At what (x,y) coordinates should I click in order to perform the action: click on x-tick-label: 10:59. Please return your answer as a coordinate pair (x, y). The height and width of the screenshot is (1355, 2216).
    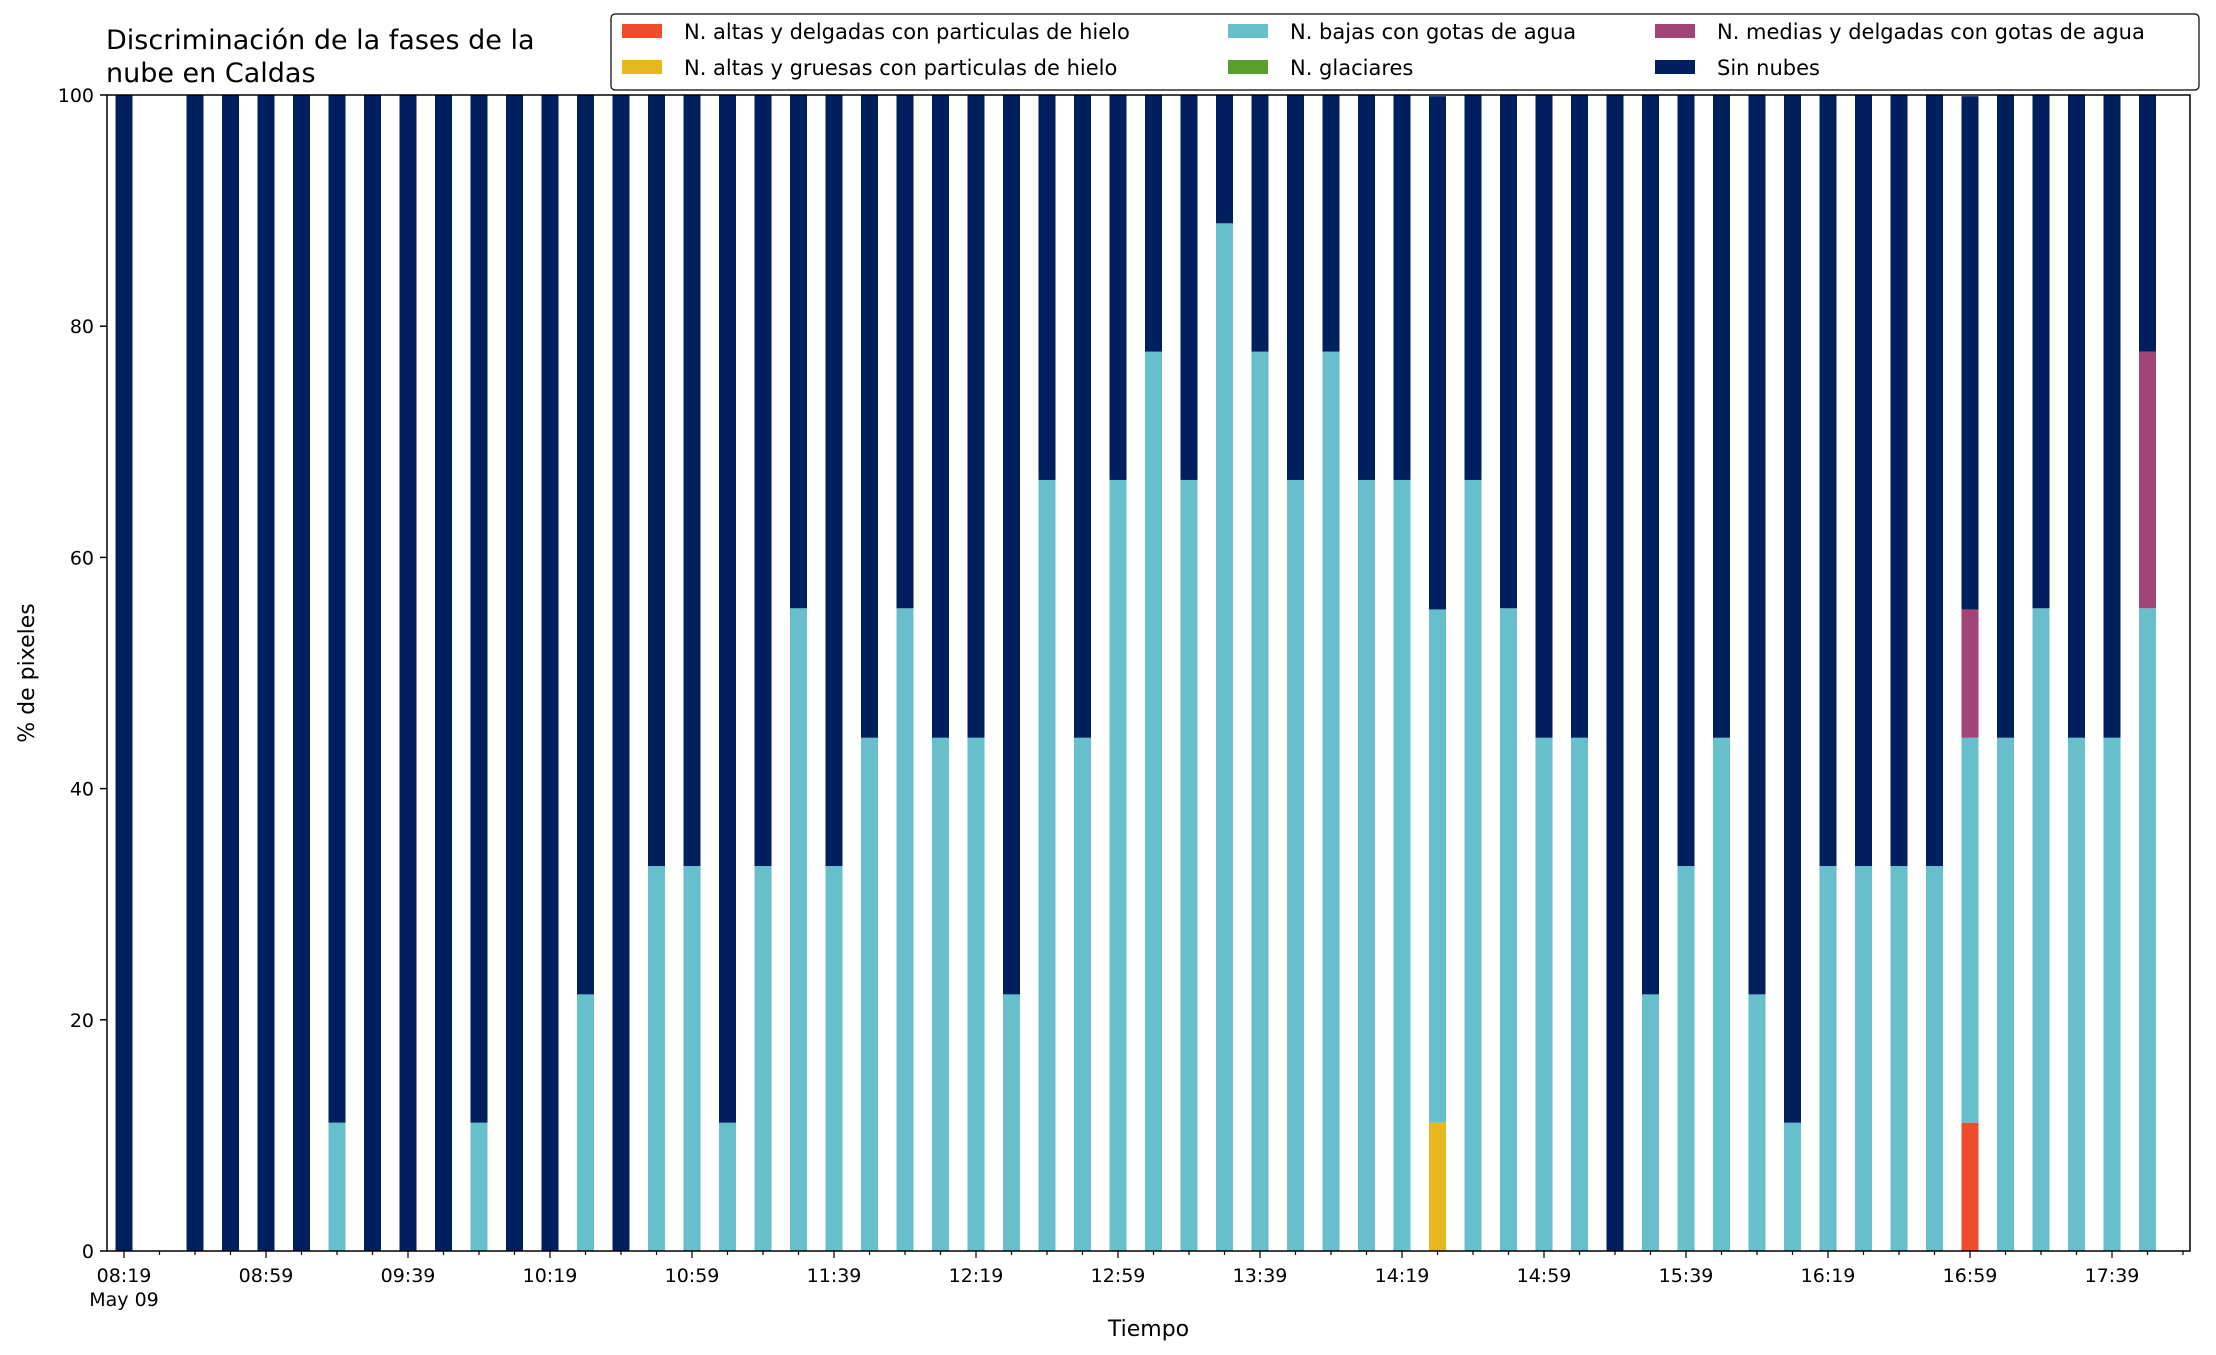
    Looking at the image, I should click on (692, 1276).